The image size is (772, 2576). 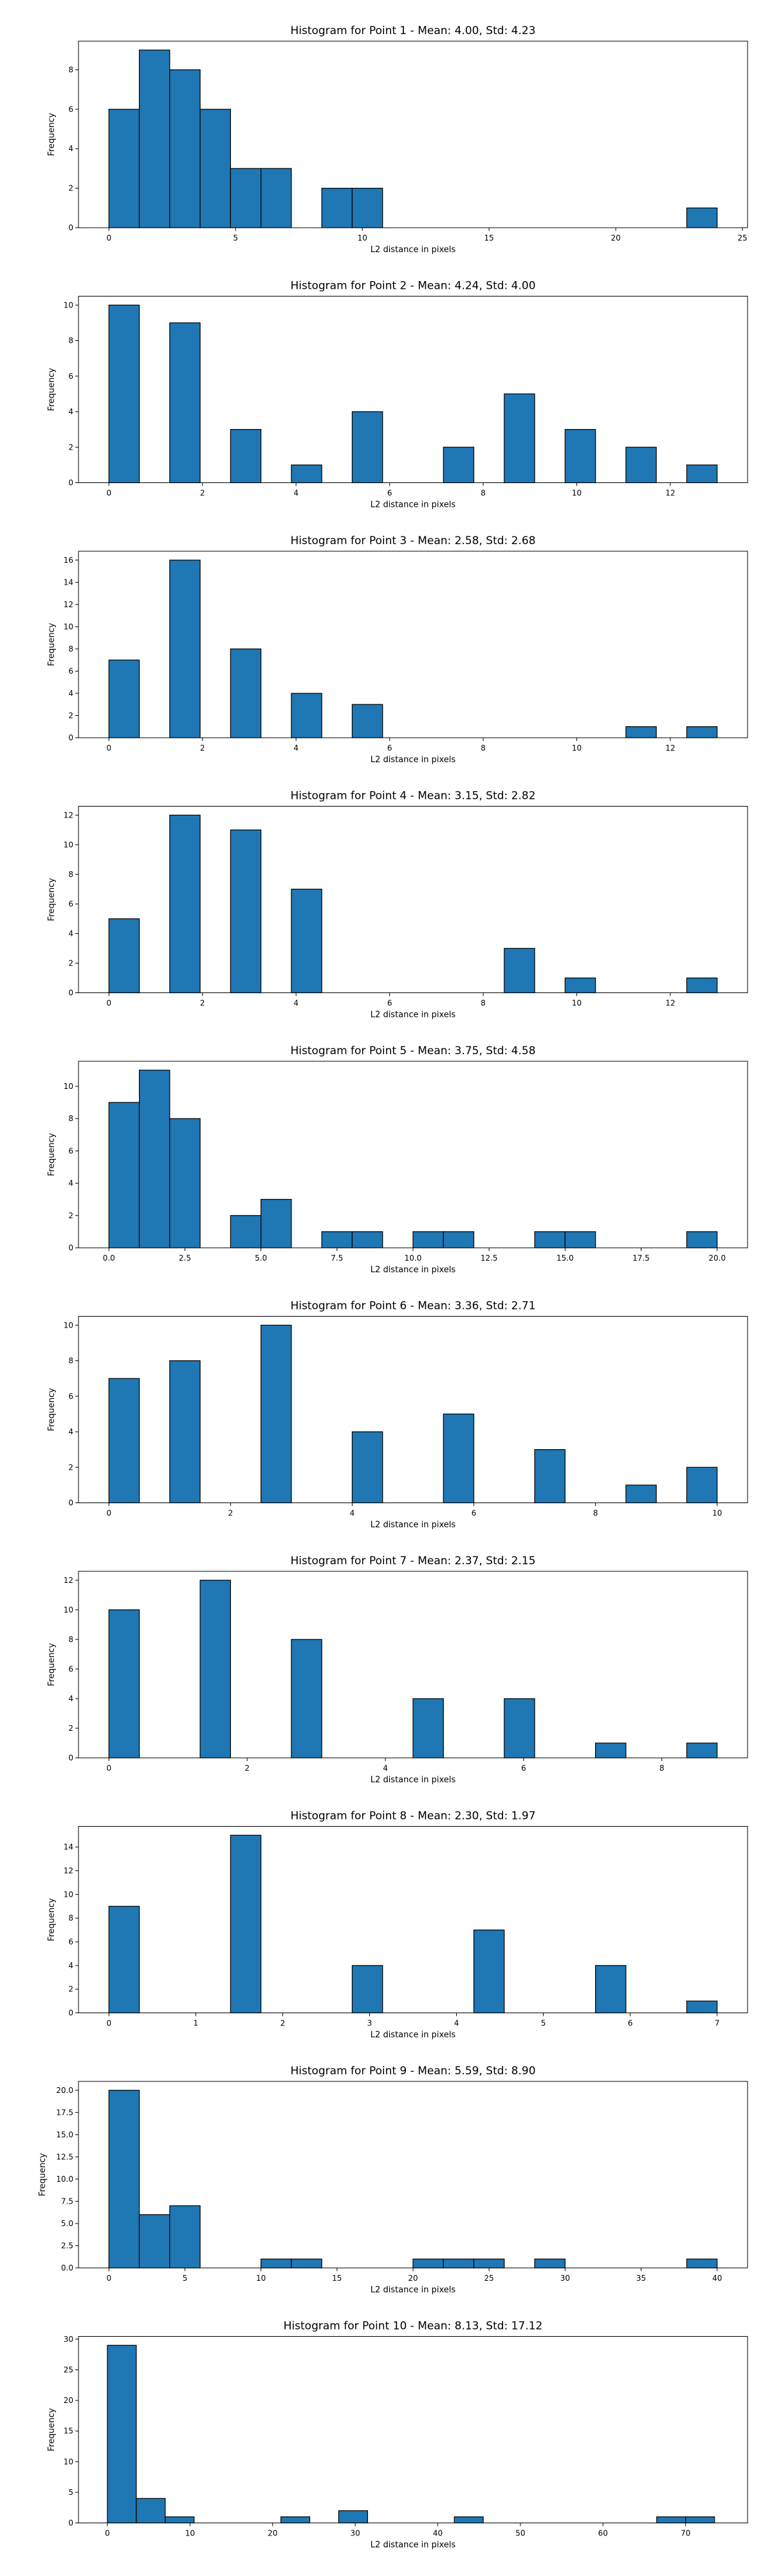 What do you see at coordinates (641, 2278) in the screenshot?
I see `x-tick-label: 35` at bounding box center [641, 2278].